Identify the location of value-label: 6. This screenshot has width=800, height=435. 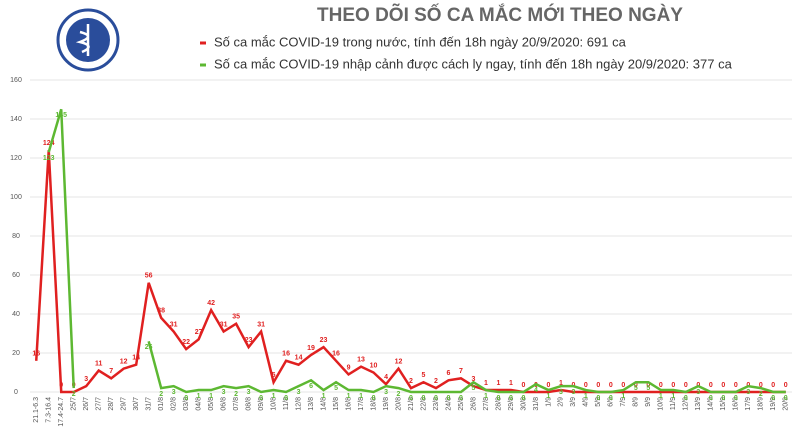
(449, 373).